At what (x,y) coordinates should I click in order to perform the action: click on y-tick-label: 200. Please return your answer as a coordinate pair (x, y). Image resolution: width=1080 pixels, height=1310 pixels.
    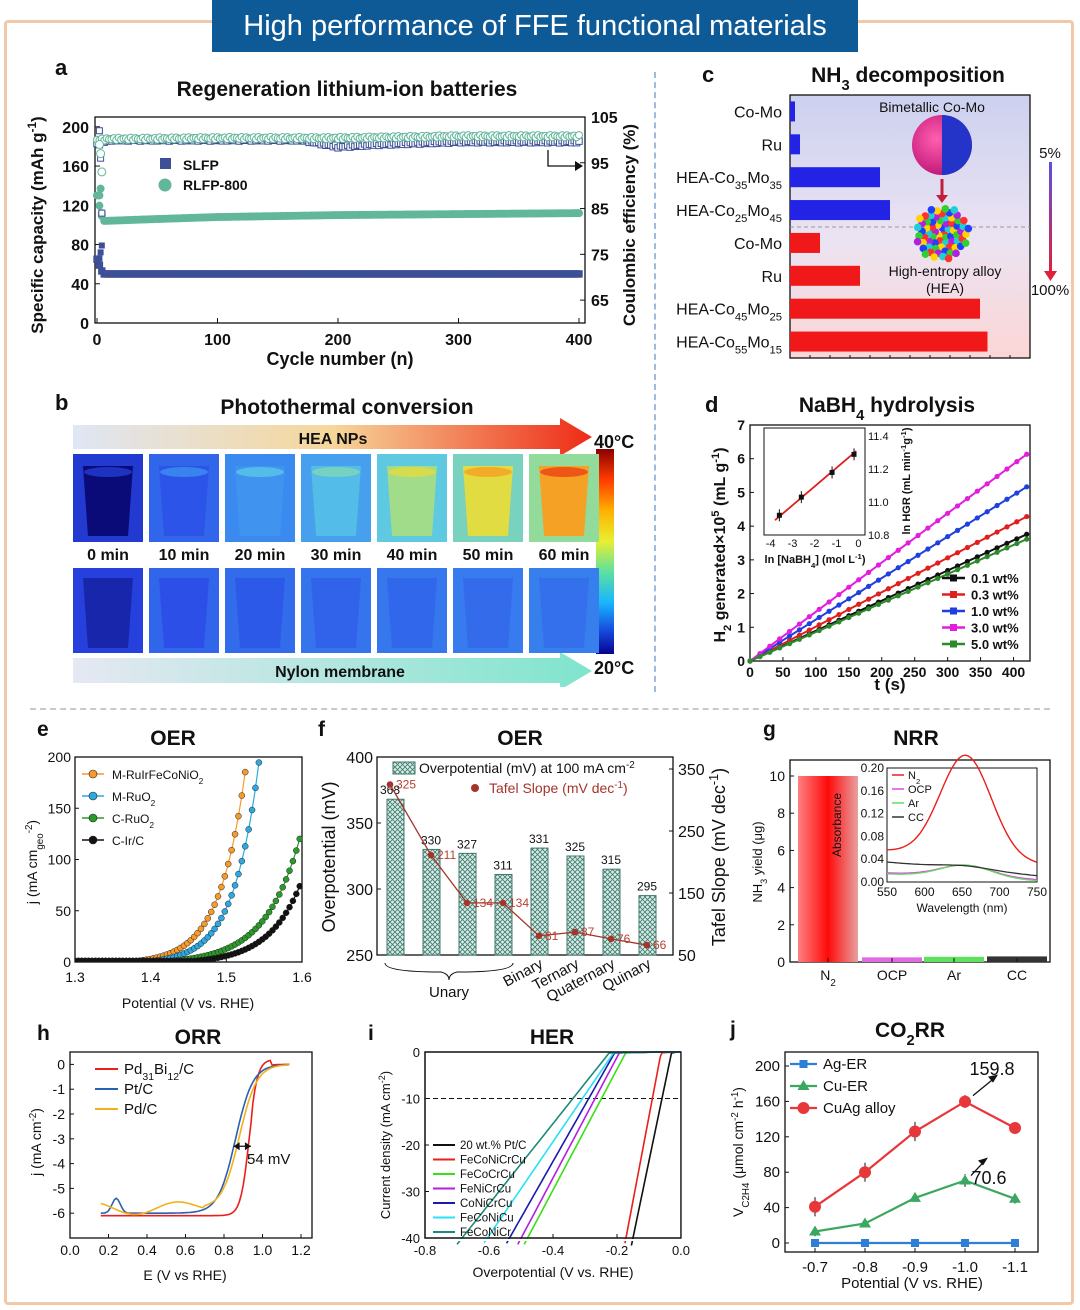
    Looking at the image, I should click on (75, 128).